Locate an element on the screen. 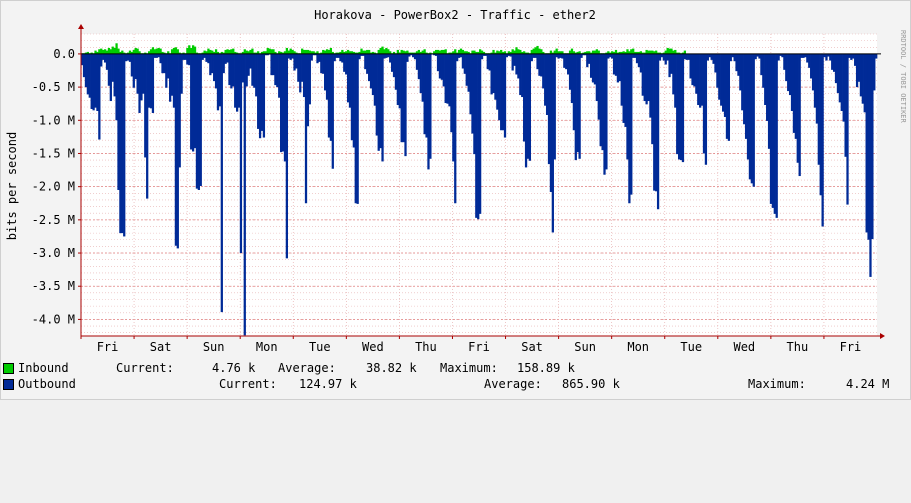 The image size is (911, 503). inbound-label: Inbound is located at coordinates (43, 368).